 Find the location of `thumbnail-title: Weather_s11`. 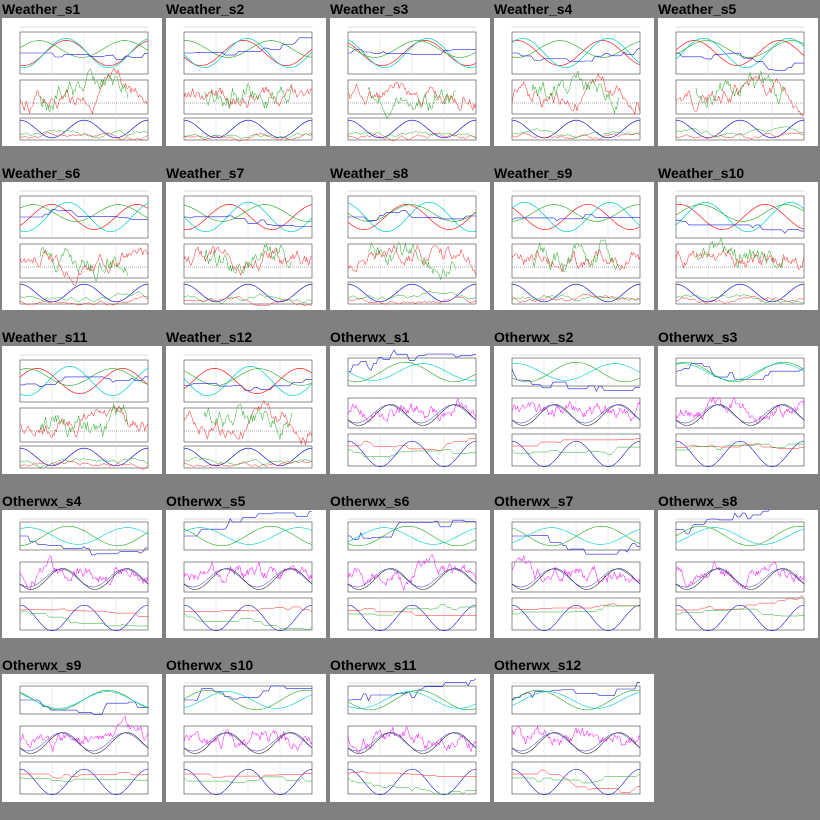

thumbnail-title: Weather_s11 is located at coordinates (45, 337).